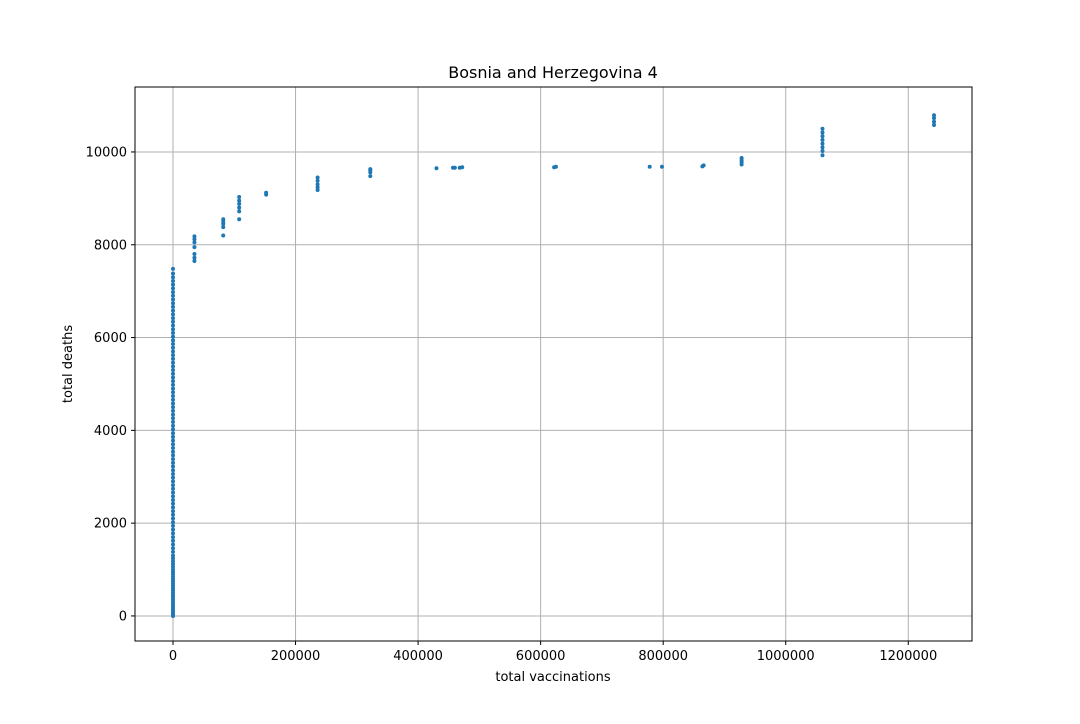  I want to click on x-tick-label: 1200000, so click(908, 656).